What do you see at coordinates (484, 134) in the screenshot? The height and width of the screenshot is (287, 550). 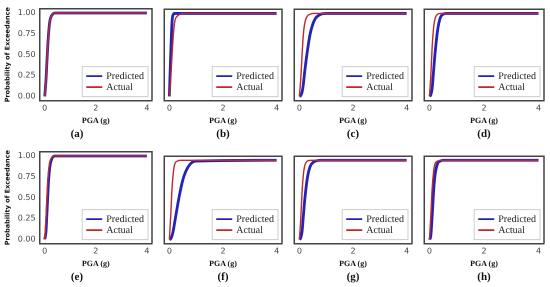 I see `text: (d)` at bounding box center [484, 134].